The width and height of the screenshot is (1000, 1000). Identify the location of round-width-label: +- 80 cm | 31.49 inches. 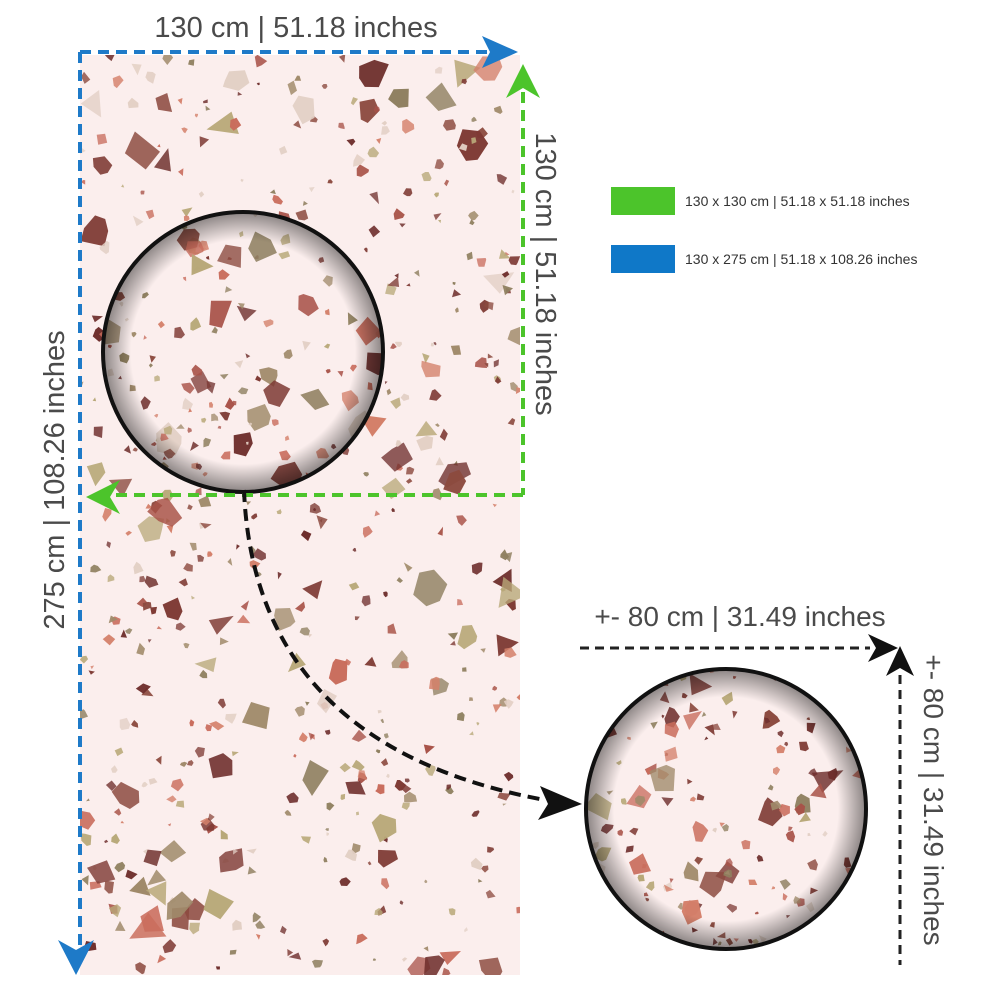
(739, 616).